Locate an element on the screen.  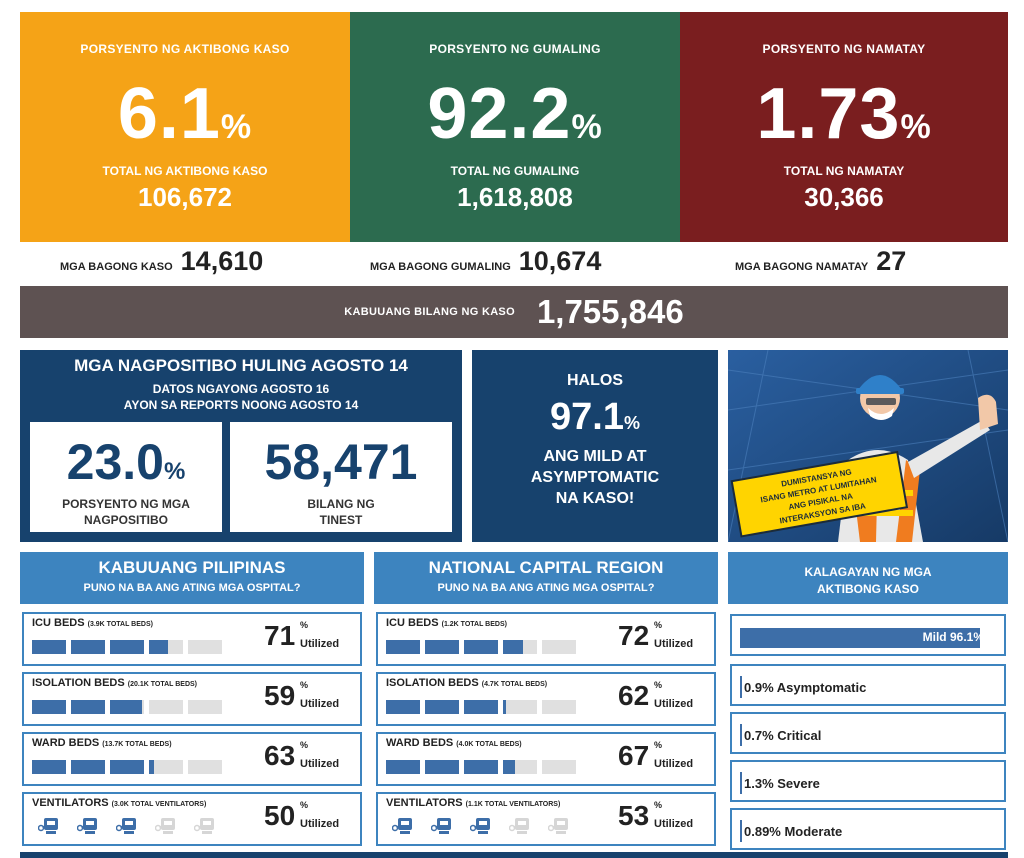
status-title-2: AKTIBONG KASO is located at coordinates (868, 589).